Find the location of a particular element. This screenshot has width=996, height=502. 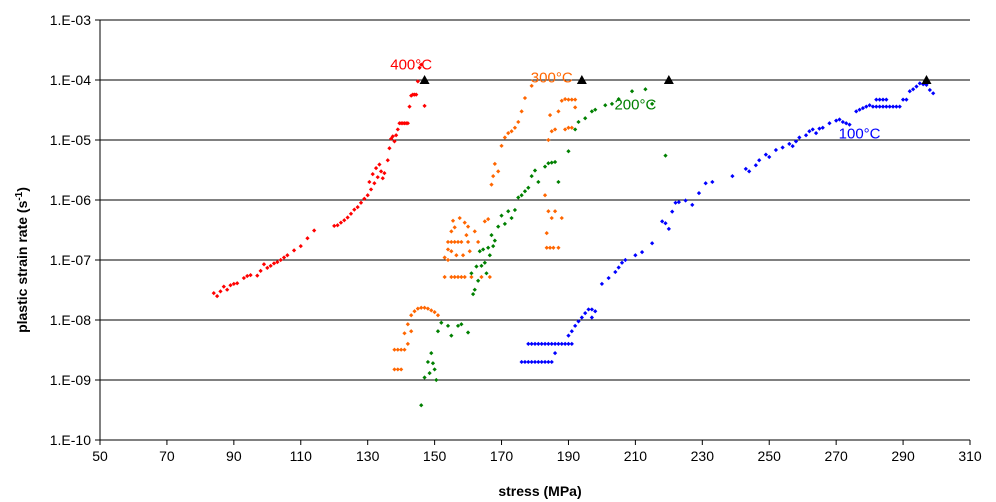

x-tick-label: 270 is located at coordinates (836, 456).